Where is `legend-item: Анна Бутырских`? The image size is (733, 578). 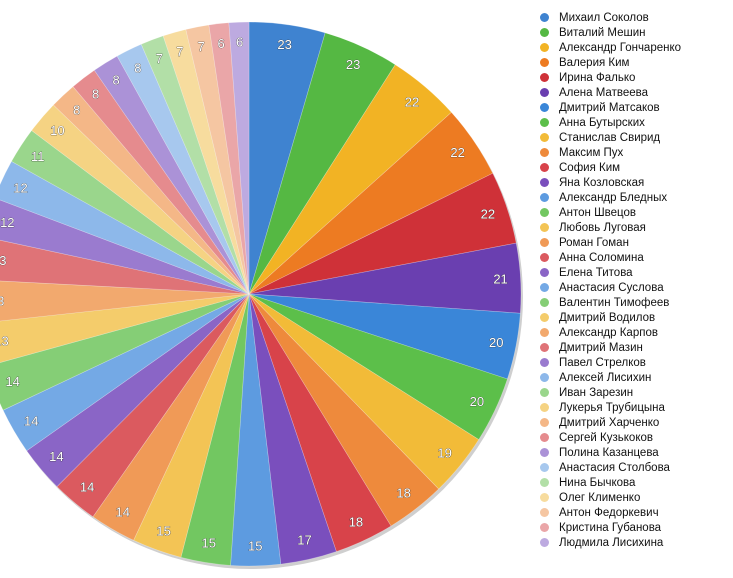 legend-item: Анна Бутырских is located at coordinates (635, 122).